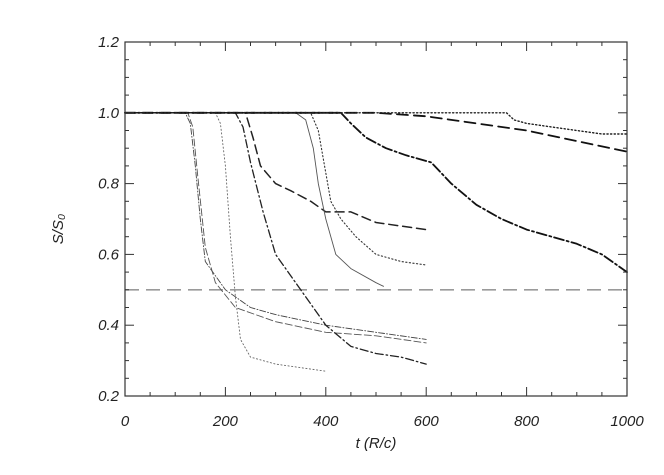  Describe the element at coordinates (58, 229) in the screenshot. I see `y-axis-label: S/S₀` at that location.